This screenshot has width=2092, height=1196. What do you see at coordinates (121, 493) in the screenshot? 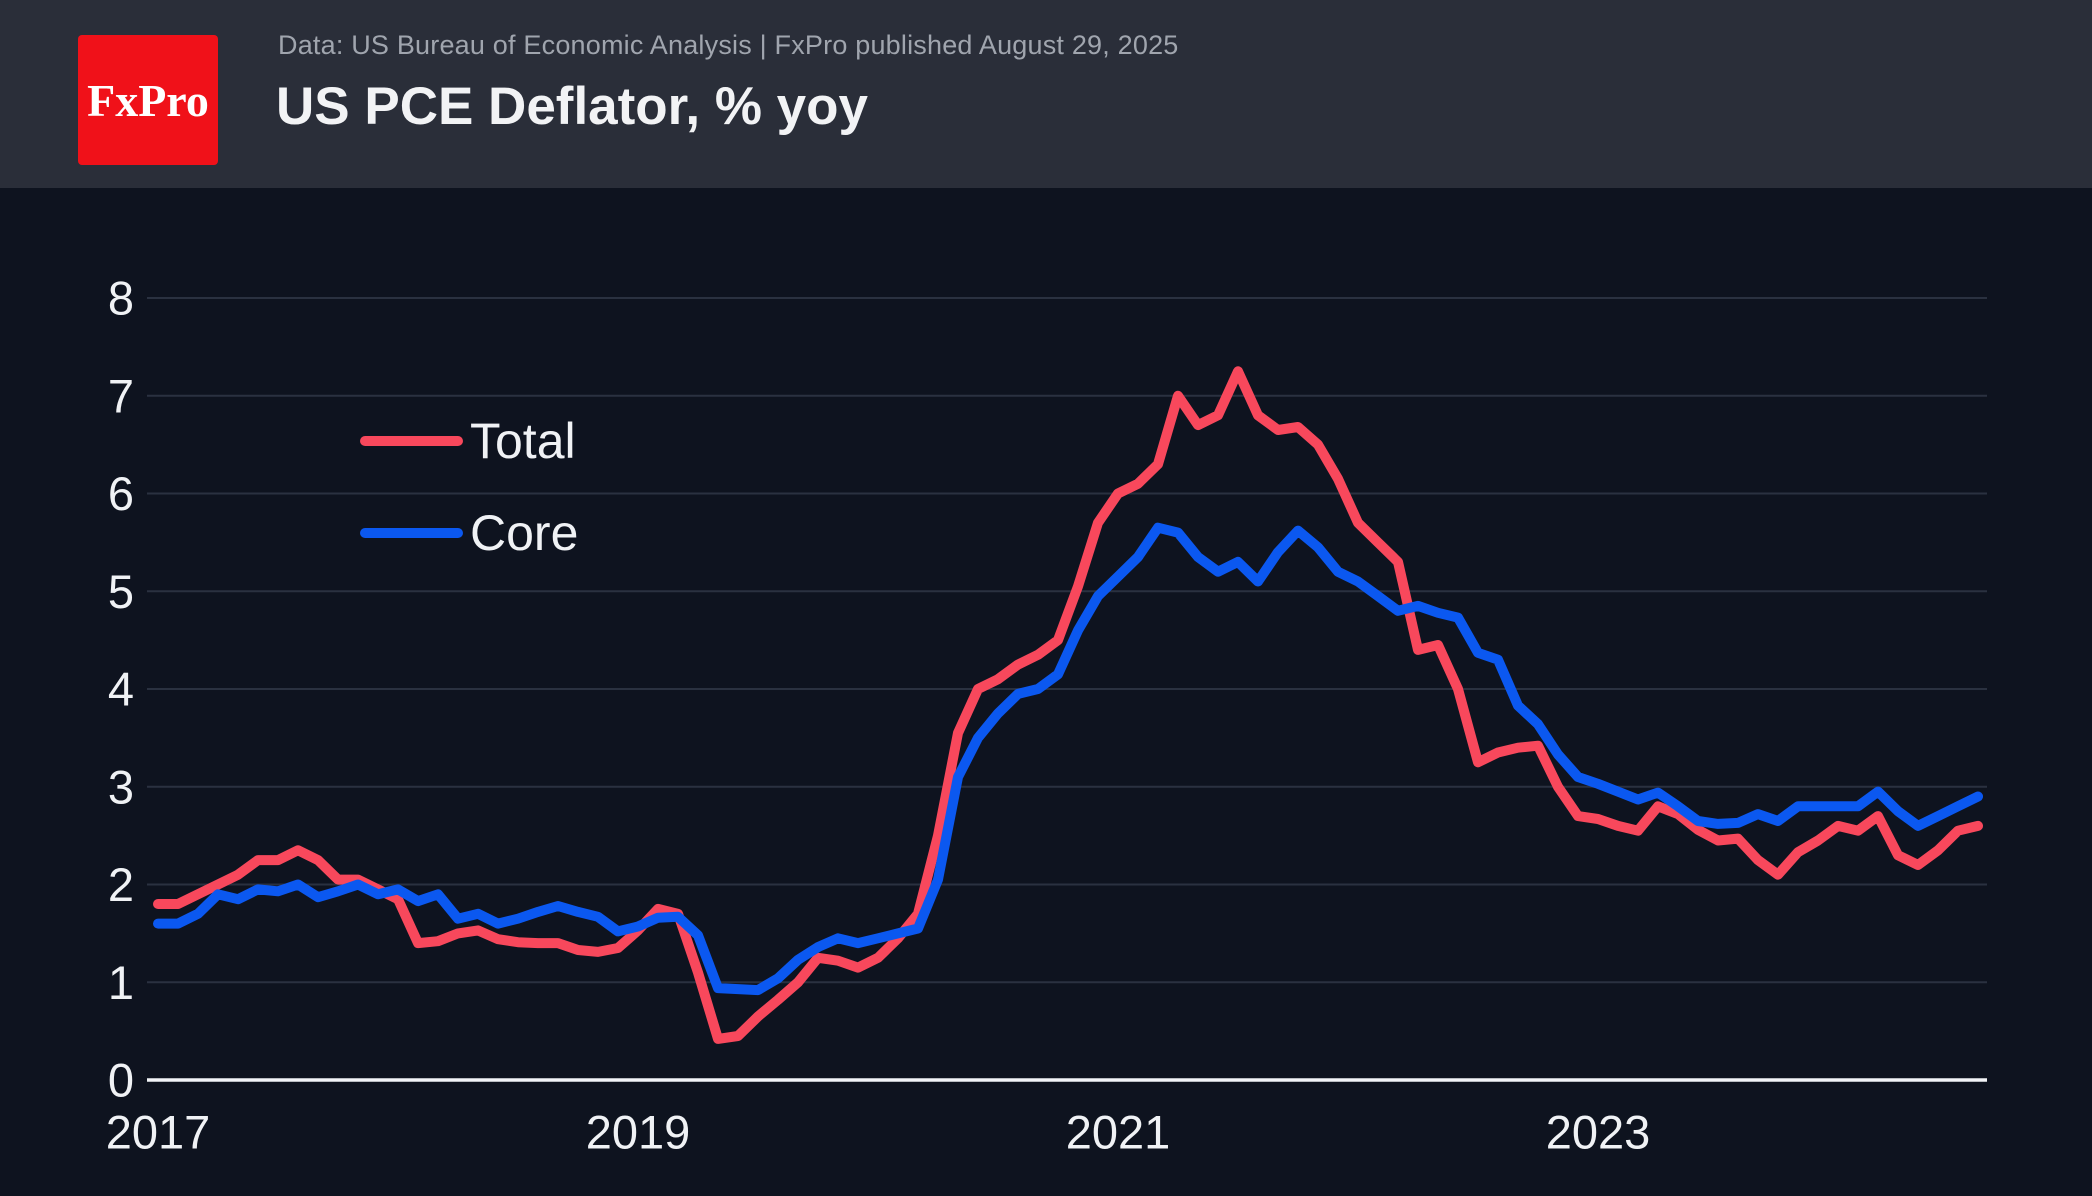
I see `y-axis-label-6: 6` at bounding box center [121, 493].